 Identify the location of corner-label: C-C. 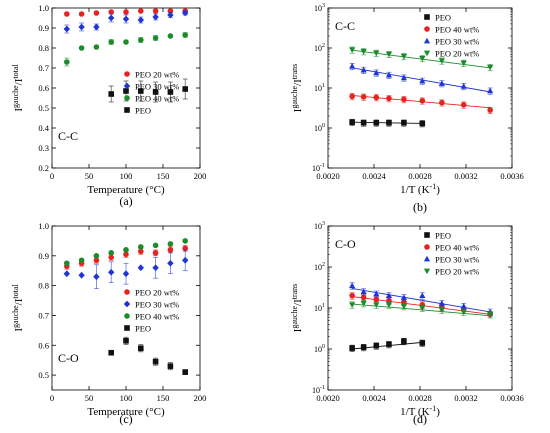
(345, 26).